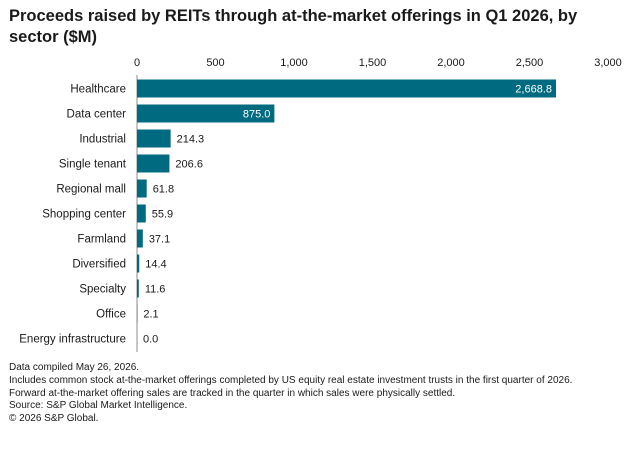  What do you see at coordinates (530, 63) in the screenshot?
I see `x-tick-label: 2,500` at bounding box center [530, 63].